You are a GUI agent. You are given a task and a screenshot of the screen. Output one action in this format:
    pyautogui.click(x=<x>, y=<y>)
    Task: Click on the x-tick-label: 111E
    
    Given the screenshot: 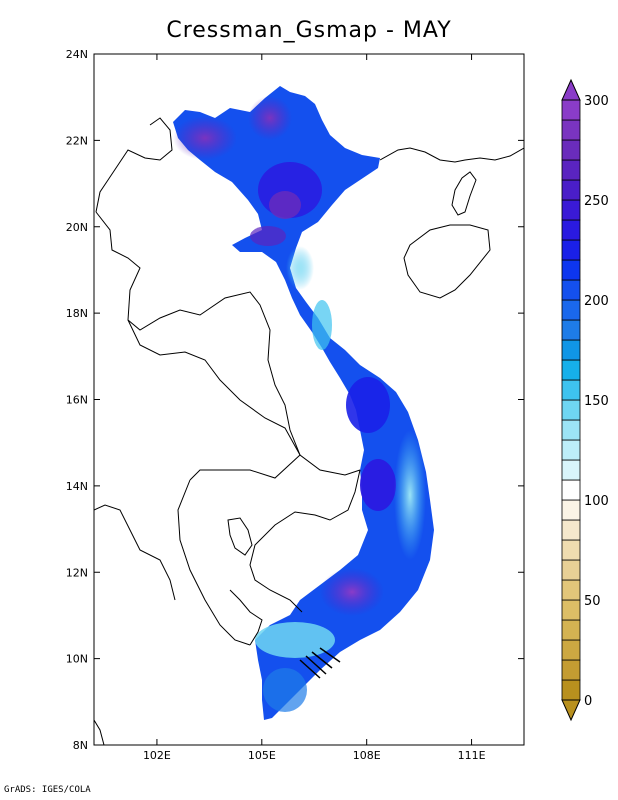 What is the action you would take?
    pyautogui.click(x=472, y=755)
    